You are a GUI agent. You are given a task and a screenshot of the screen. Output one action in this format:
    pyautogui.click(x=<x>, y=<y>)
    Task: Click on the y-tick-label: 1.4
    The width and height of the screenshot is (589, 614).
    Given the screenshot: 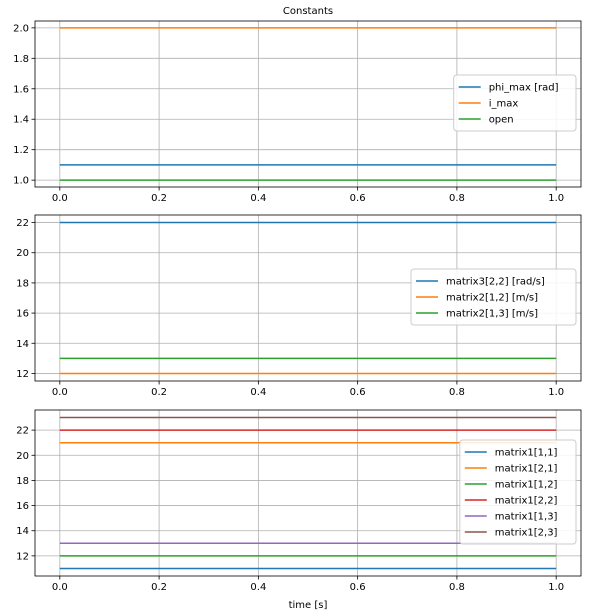 What is the action you would take?
    pyautogui.click(x=21, y=120)
    